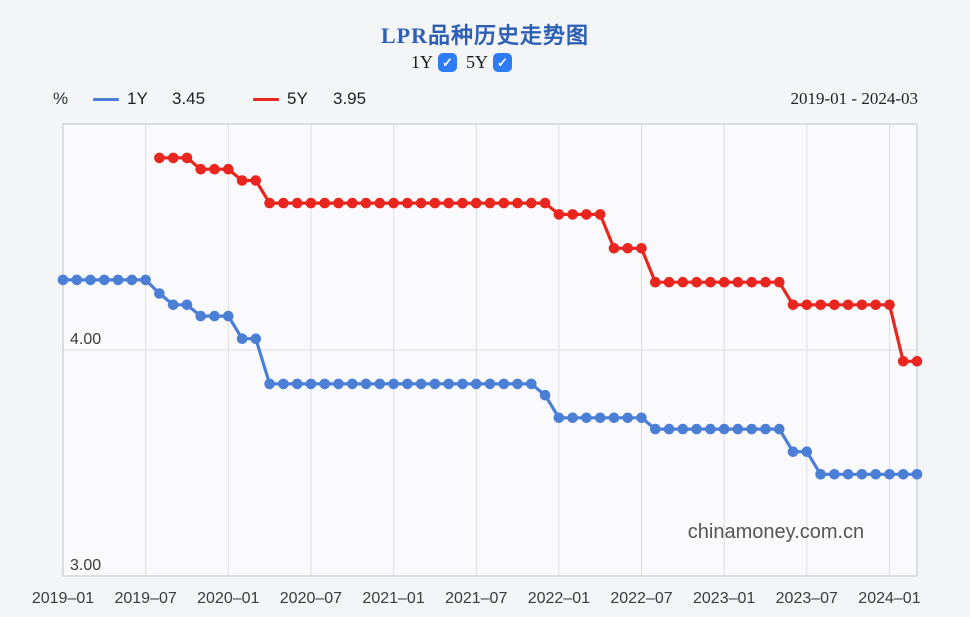 Image resolution: width=970 pixels, height=617 pixels. What do you see at coordinates (447, 62) in the screenshot?
I see `checkbox-1y: ✓` at bounding box center [447, 62].